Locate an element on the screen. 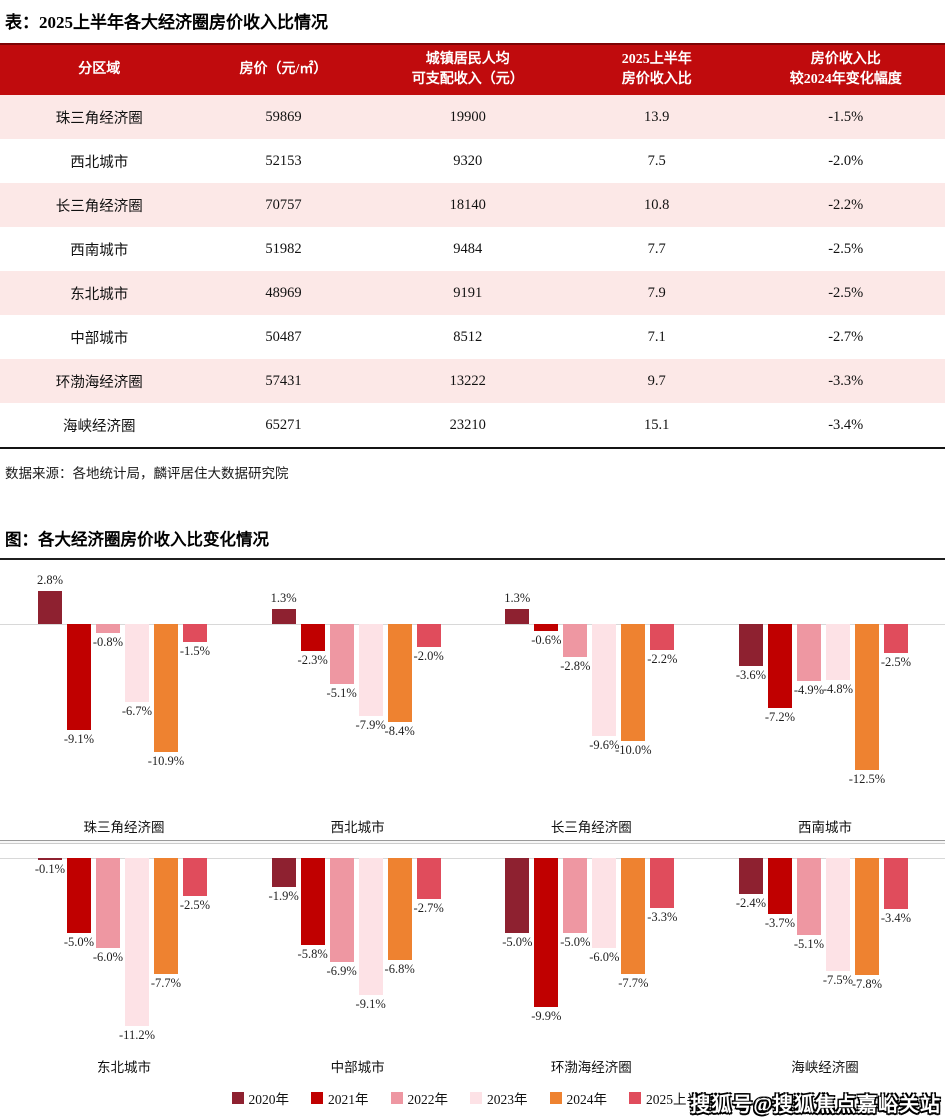 The height and width of the screenshot is (1118, 945). bar-group-西北城市: 1.3% -2.3% -5.1% -7.9% -8.4% -2.0% is located at coordinates (357, 690).